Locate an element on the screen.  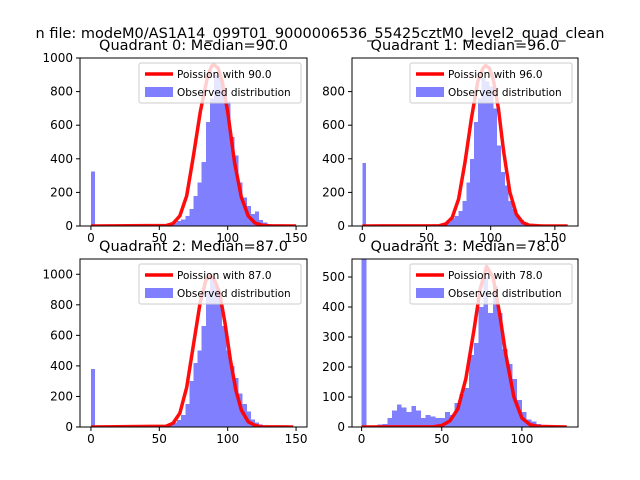
legend: Poission with 96.0 Observed distribution is located at coordinates (491, 83).